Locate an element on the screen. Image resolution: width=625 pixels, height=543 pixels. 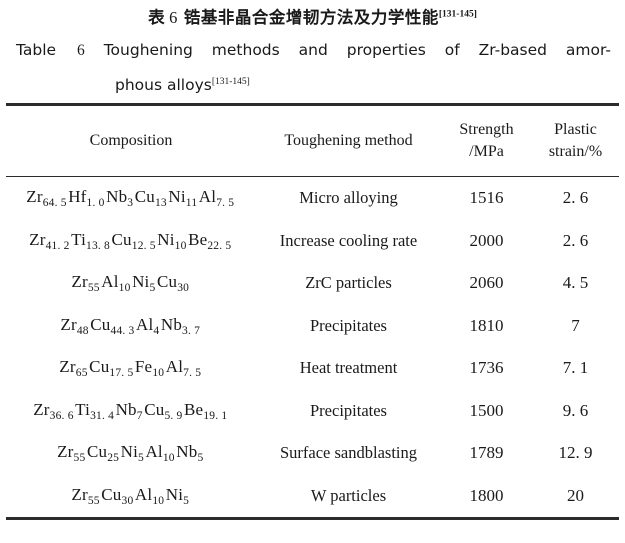
column-header-method: Toughening method is located at coordinates (348, 140).